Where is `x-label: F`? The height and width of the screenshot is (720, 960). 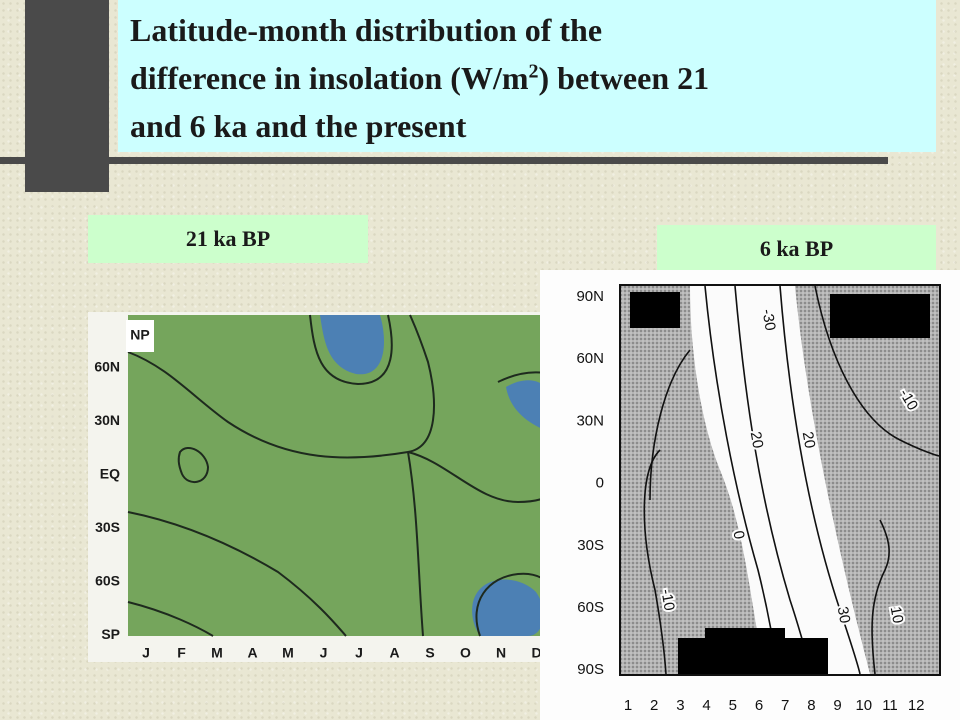 x-label: F is located at coordinates (181, 653).